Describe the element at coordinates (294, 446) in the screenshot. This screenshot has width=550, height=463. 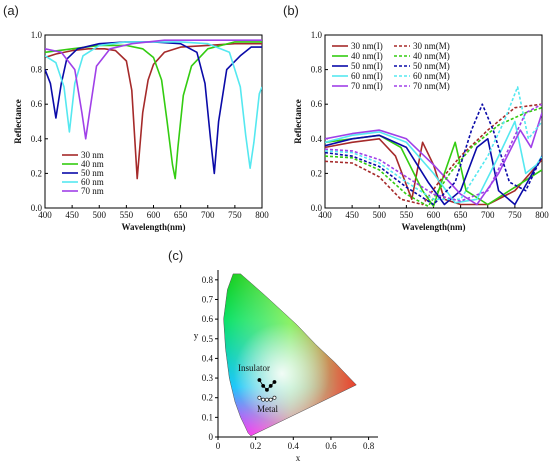
I see `x-tick-label: 0.4` at that location.